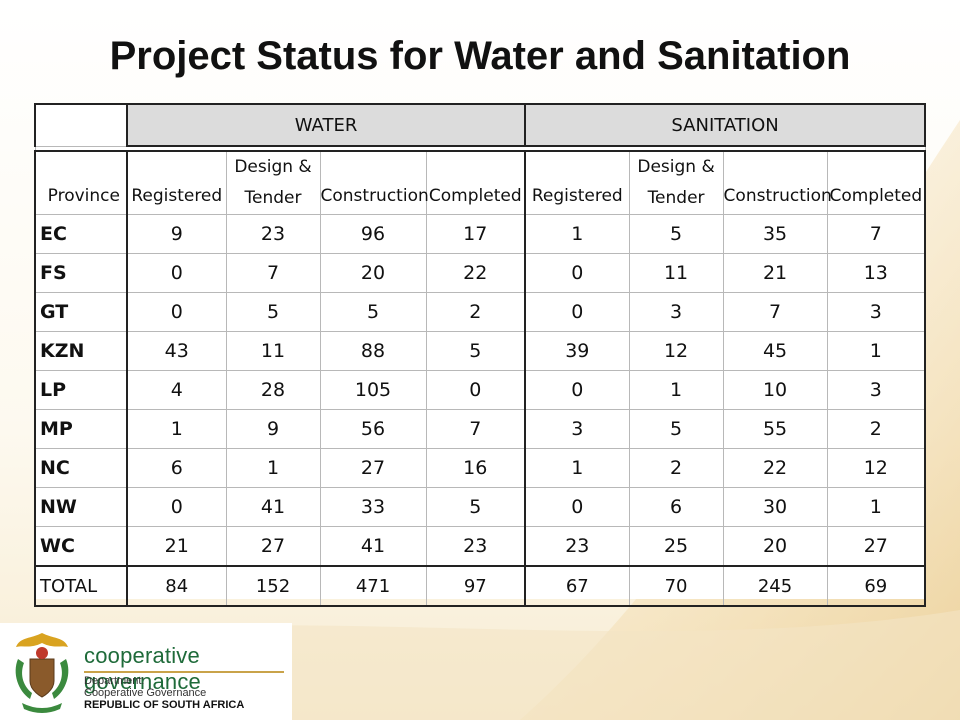 This screenshot has height=720, width=960. I want to click on water-value-cell: 16, so click(475, 468).